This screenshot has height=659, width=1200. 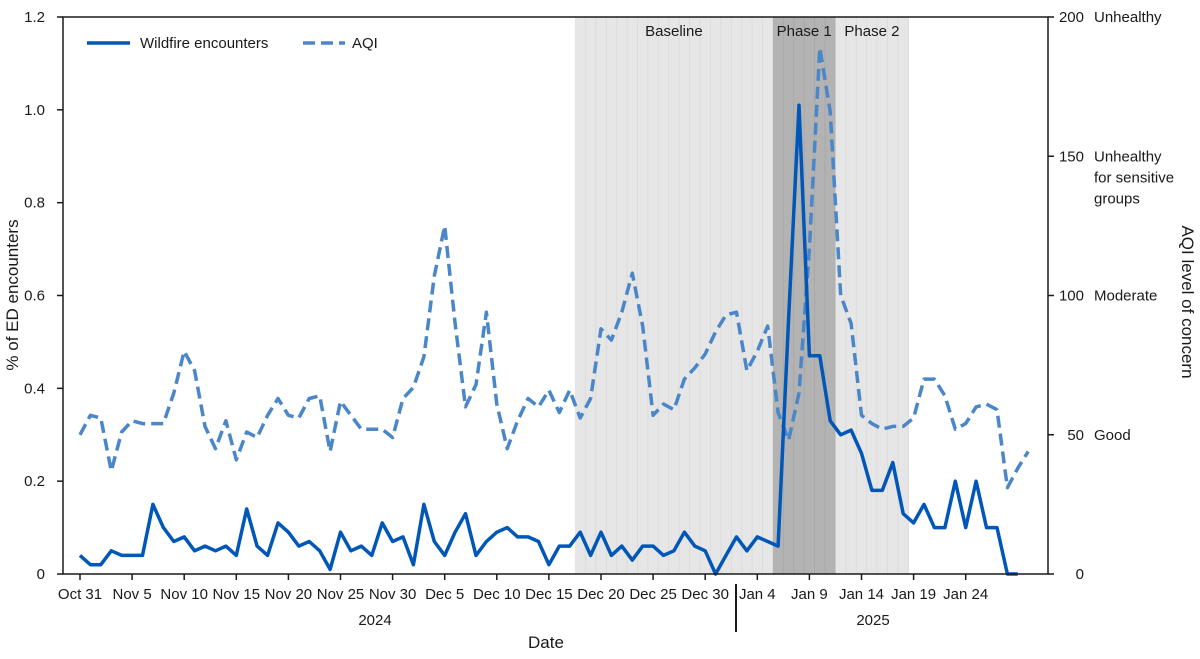 I want to click on x-tick-label: Dec 25, so click(x=653, y=594).